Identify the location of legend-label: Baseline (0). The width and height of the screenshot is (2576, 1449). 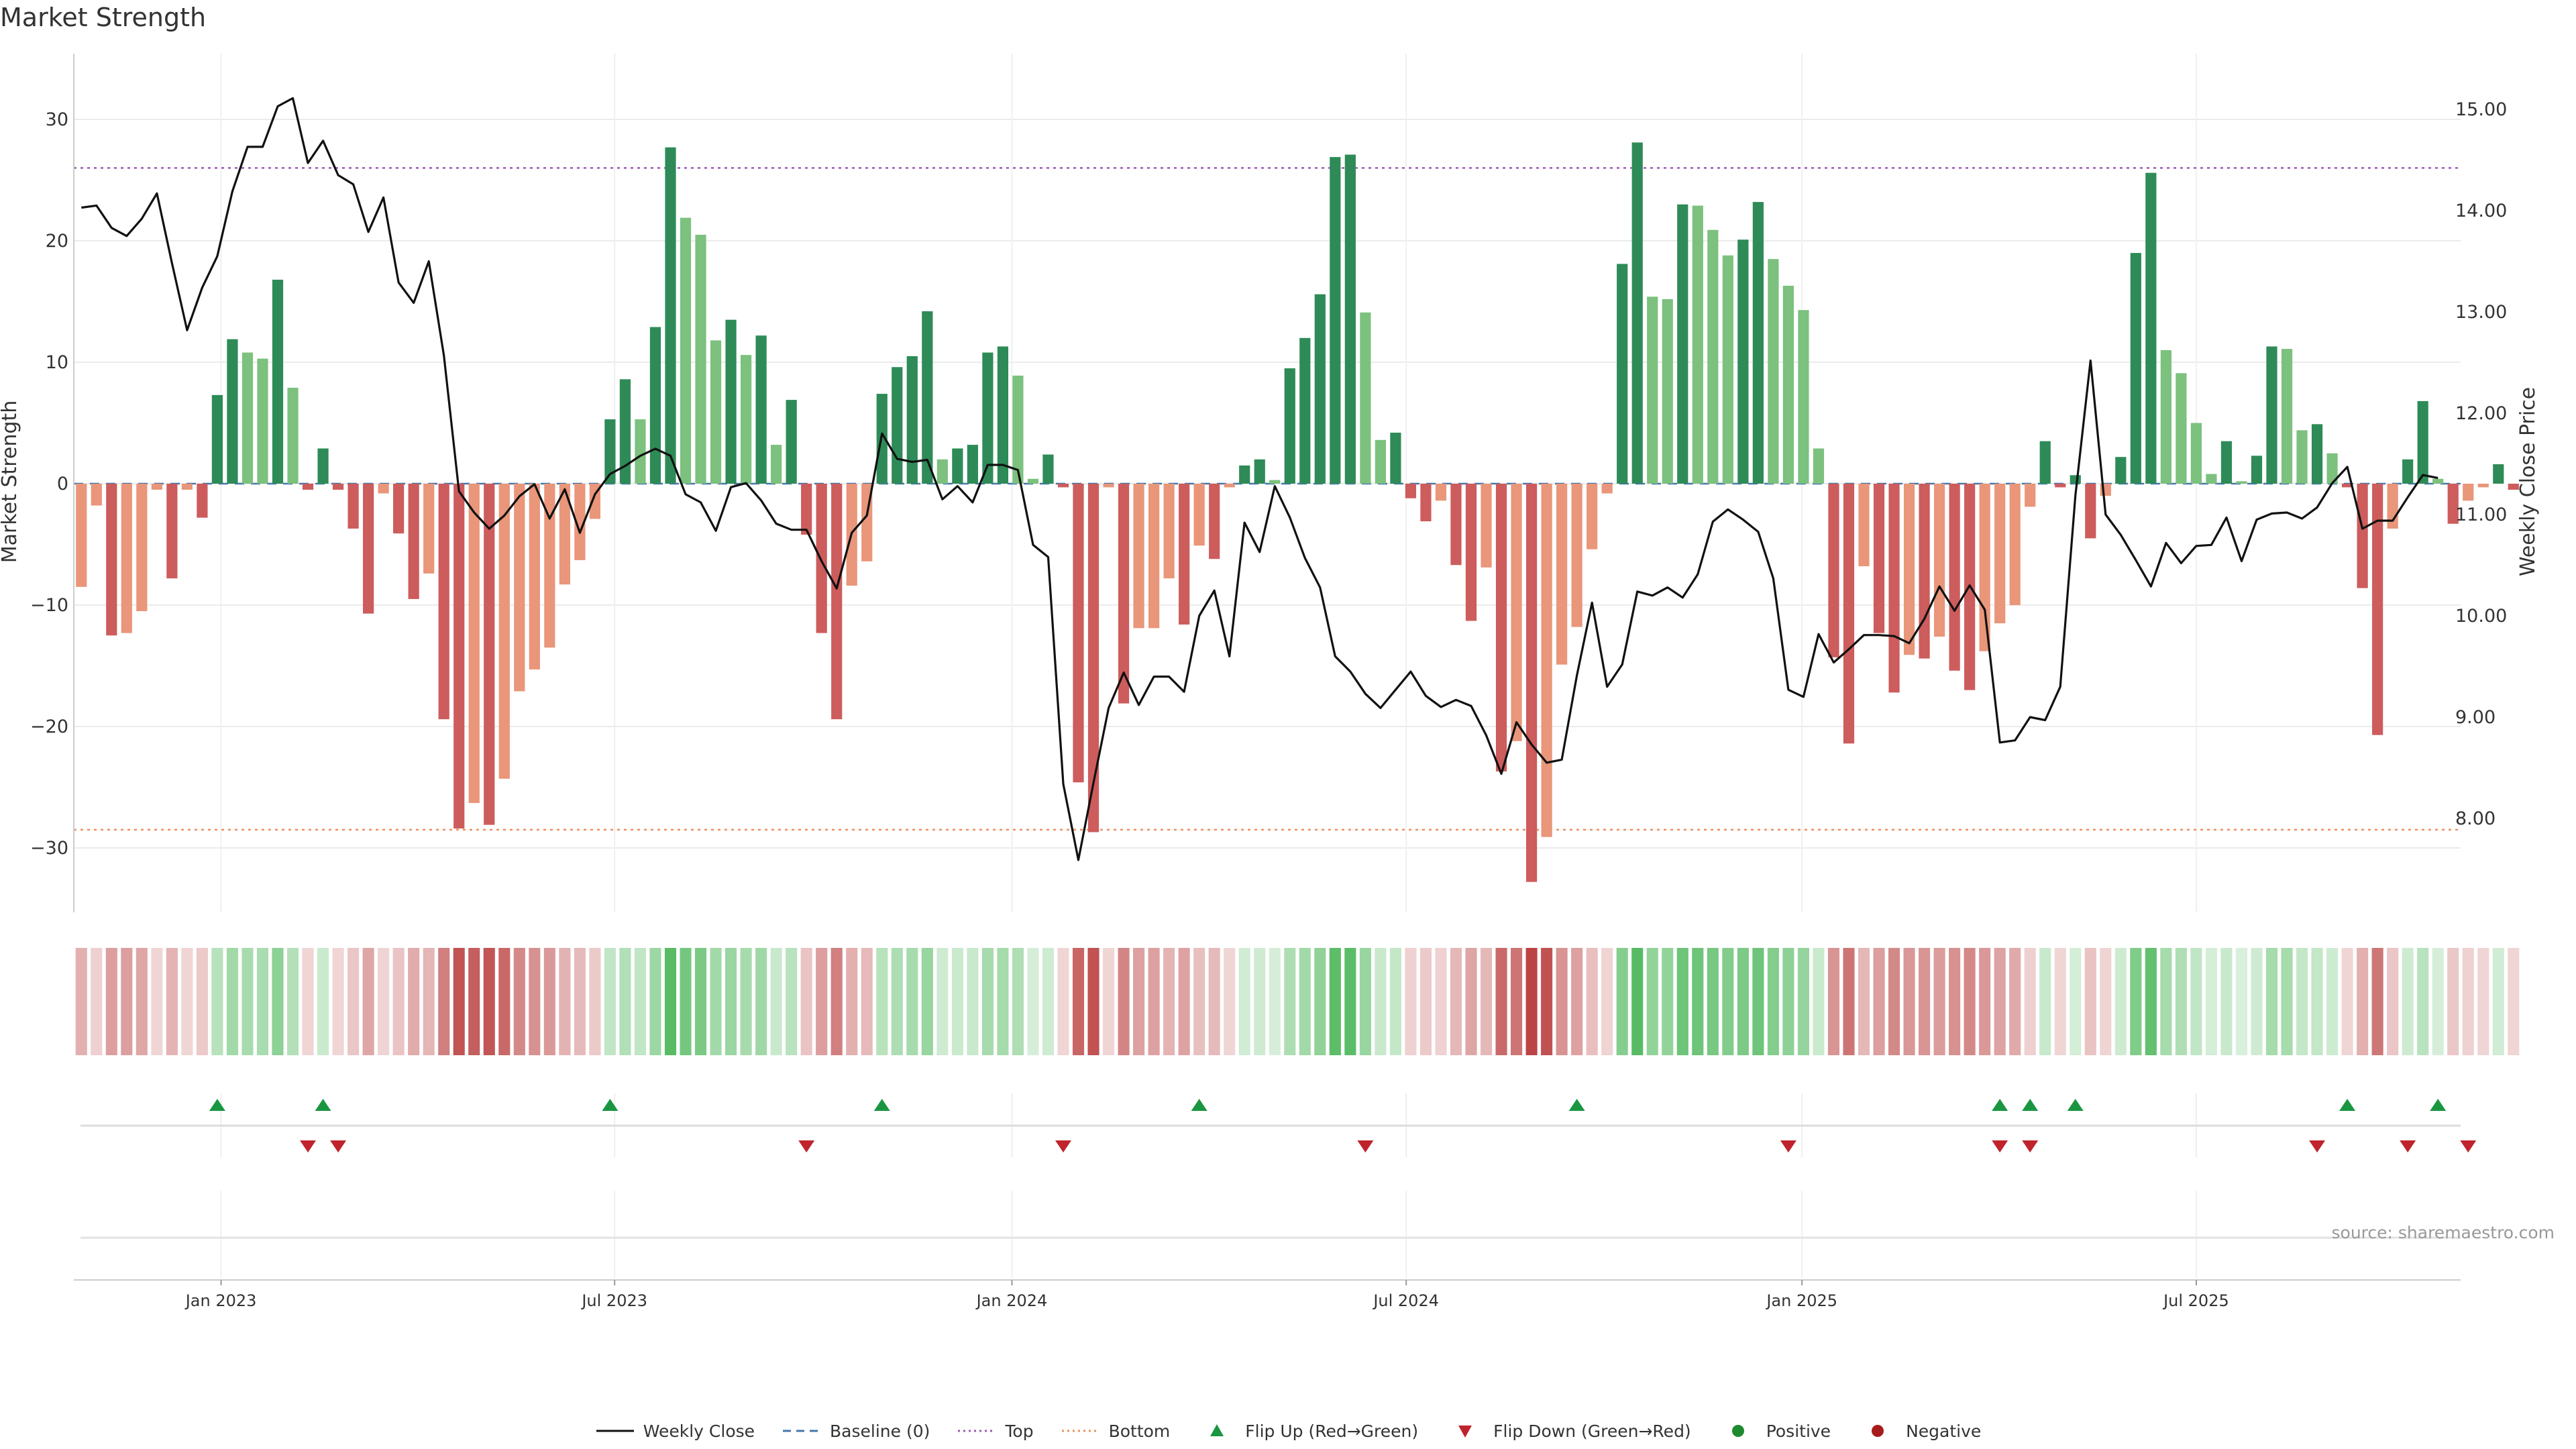
(880, 1431).